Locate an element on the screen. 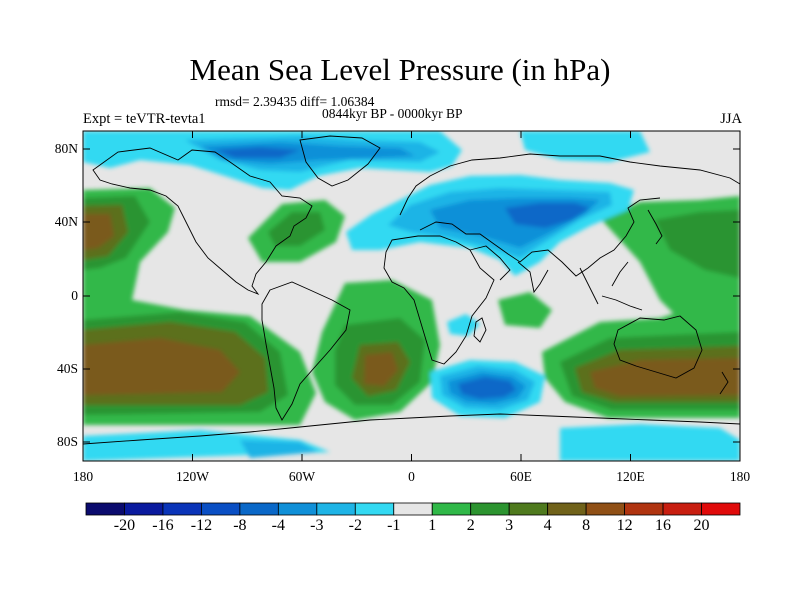  colorbar-label: 12 is located at coordinates (624, 525).